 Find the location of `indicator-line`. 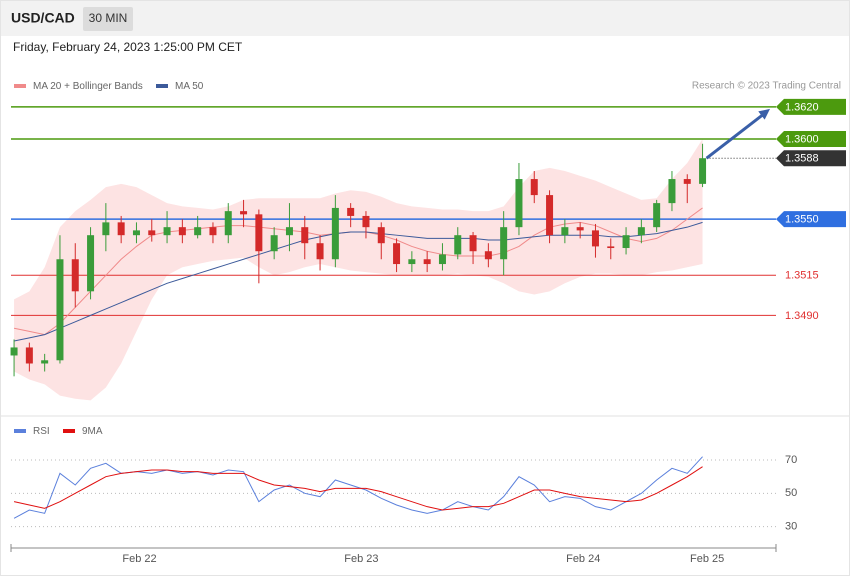

indicator-line is located at coordinates (358, 488).